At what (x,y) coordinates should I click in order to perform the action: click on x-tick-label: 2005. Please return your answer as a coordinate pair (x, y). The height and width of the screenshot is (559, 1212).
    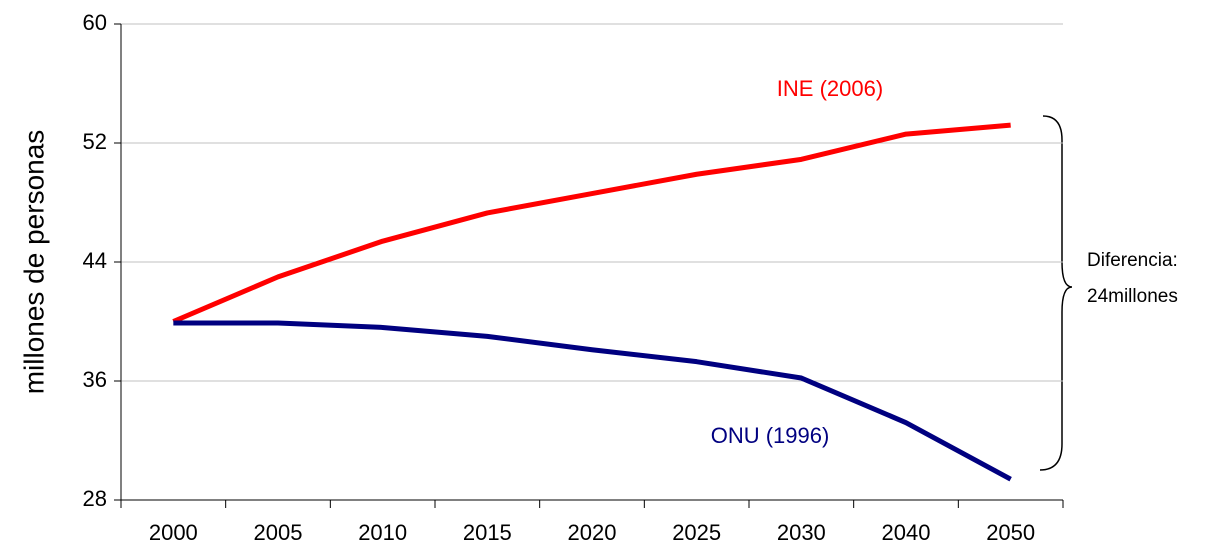
    Looking at the image, I should click on (278, 532).